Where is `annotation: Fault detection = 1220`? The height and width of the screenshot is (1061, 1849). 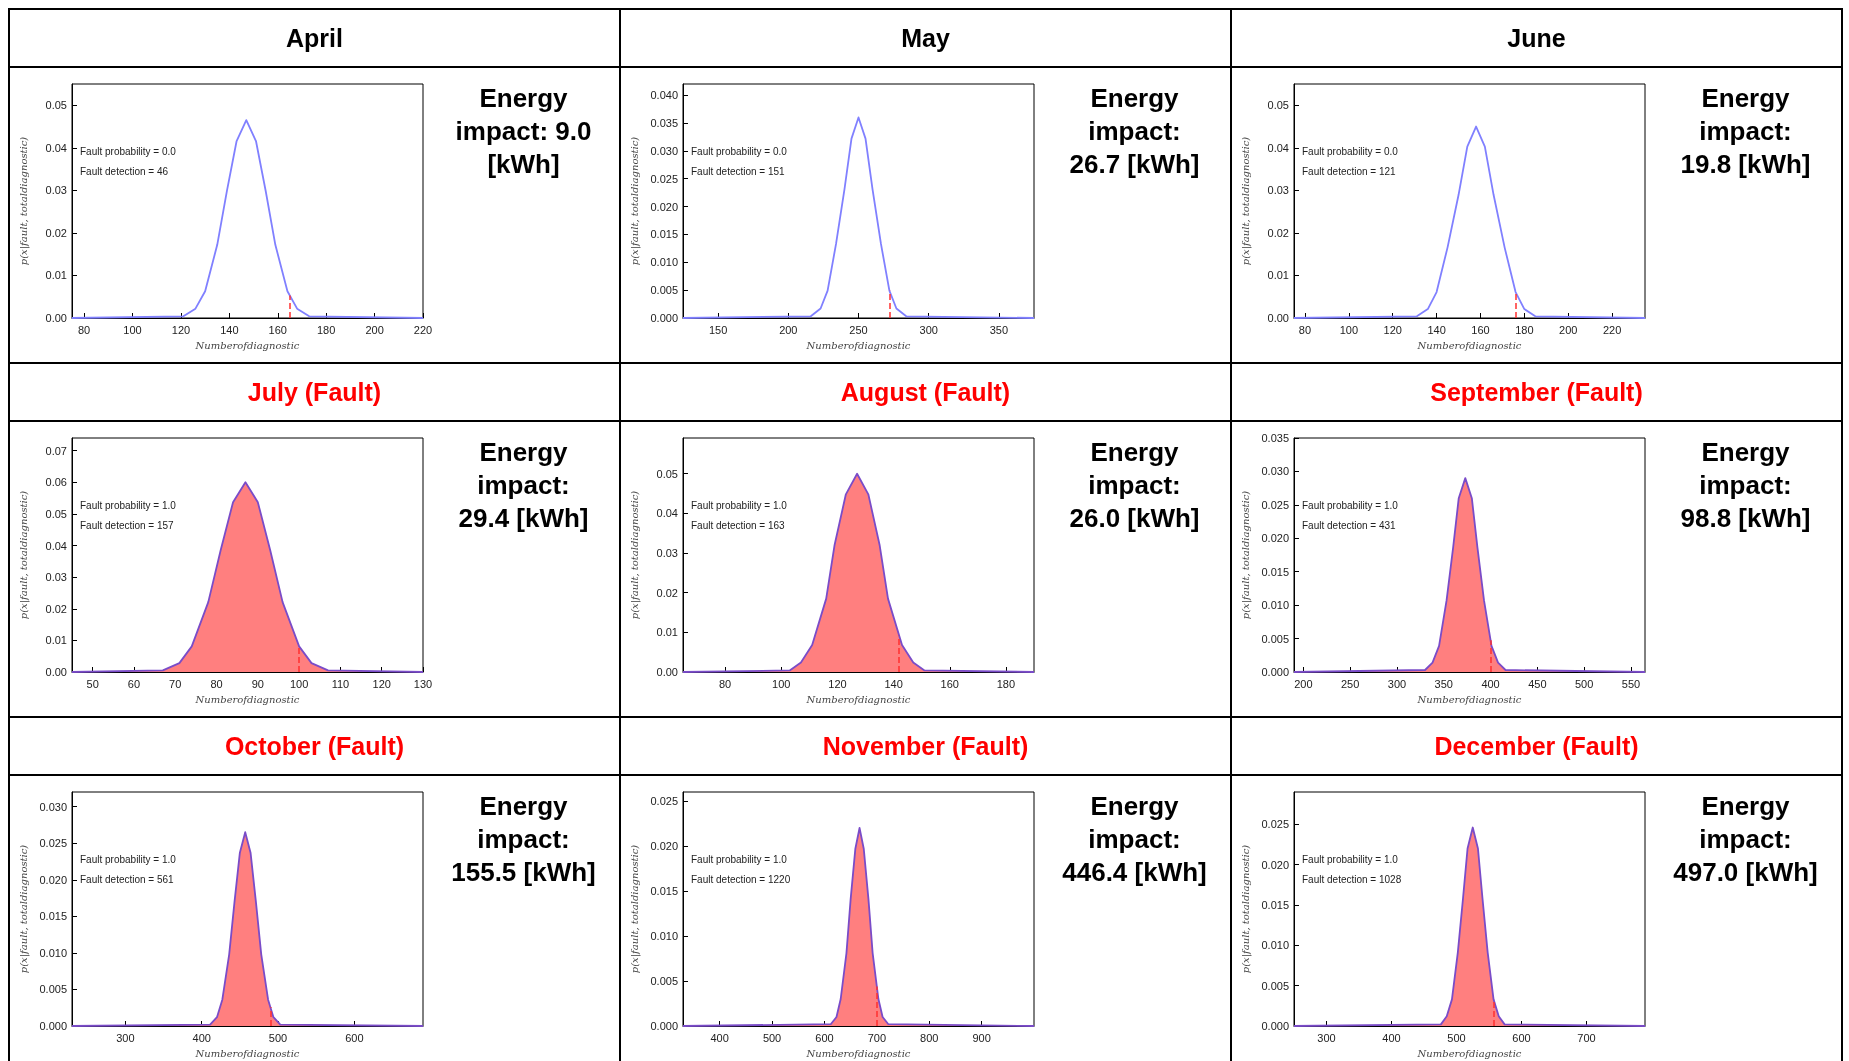
annotation: Fault detection = 1220 is located at coordinates (741, 879).